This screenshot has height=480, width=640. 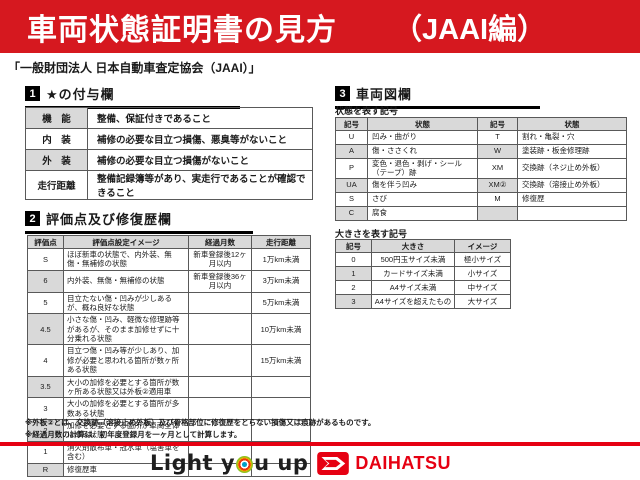 I want to click on table-cell: 変色・退色・剥げ・シール（テープ）跡, so click(x=422, y=168).